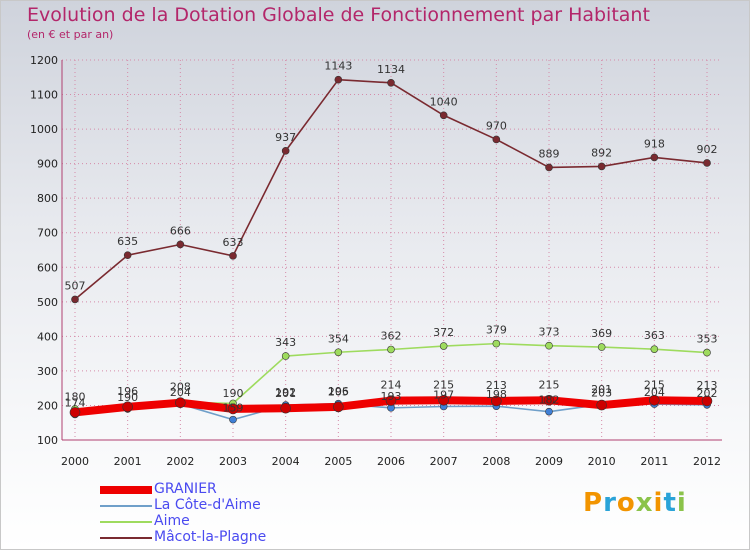  Describe the element at coordinates (549, 411) in the screenshot. I see `point-la-cote-d-aime-2009` at that location.